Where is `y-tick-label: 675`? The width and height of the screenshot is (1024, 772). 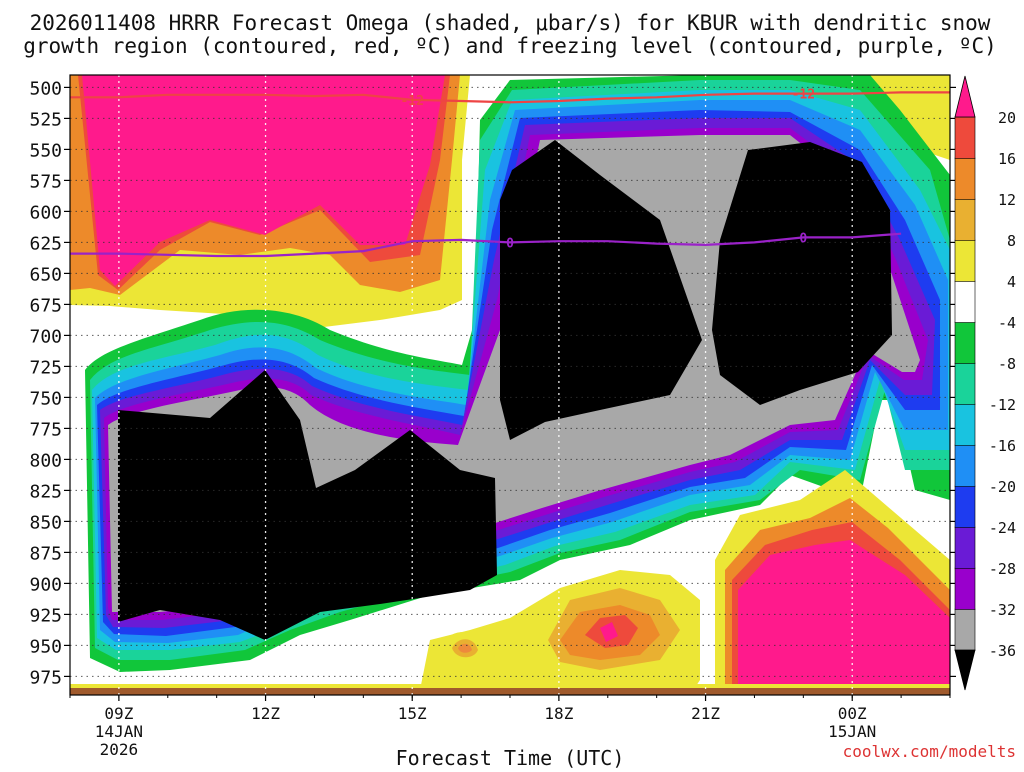 y-tick-label: 675 is located at coordinates (45, 305).